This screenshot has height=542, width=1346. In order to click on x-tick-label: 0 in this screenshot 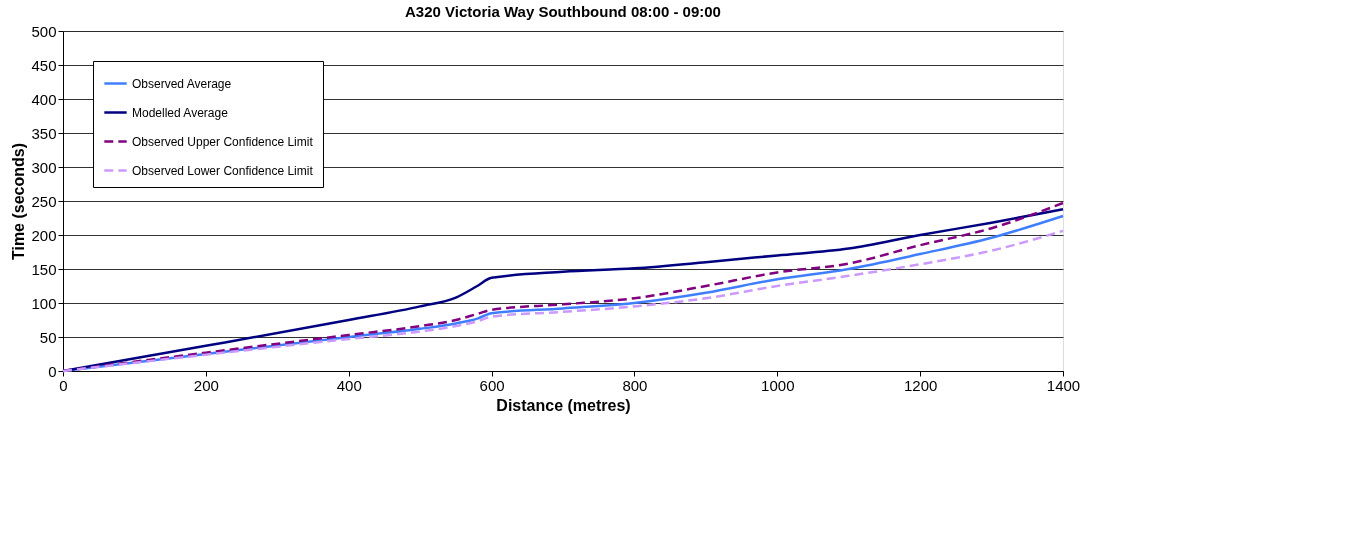, I will do `click(63, 385)`.